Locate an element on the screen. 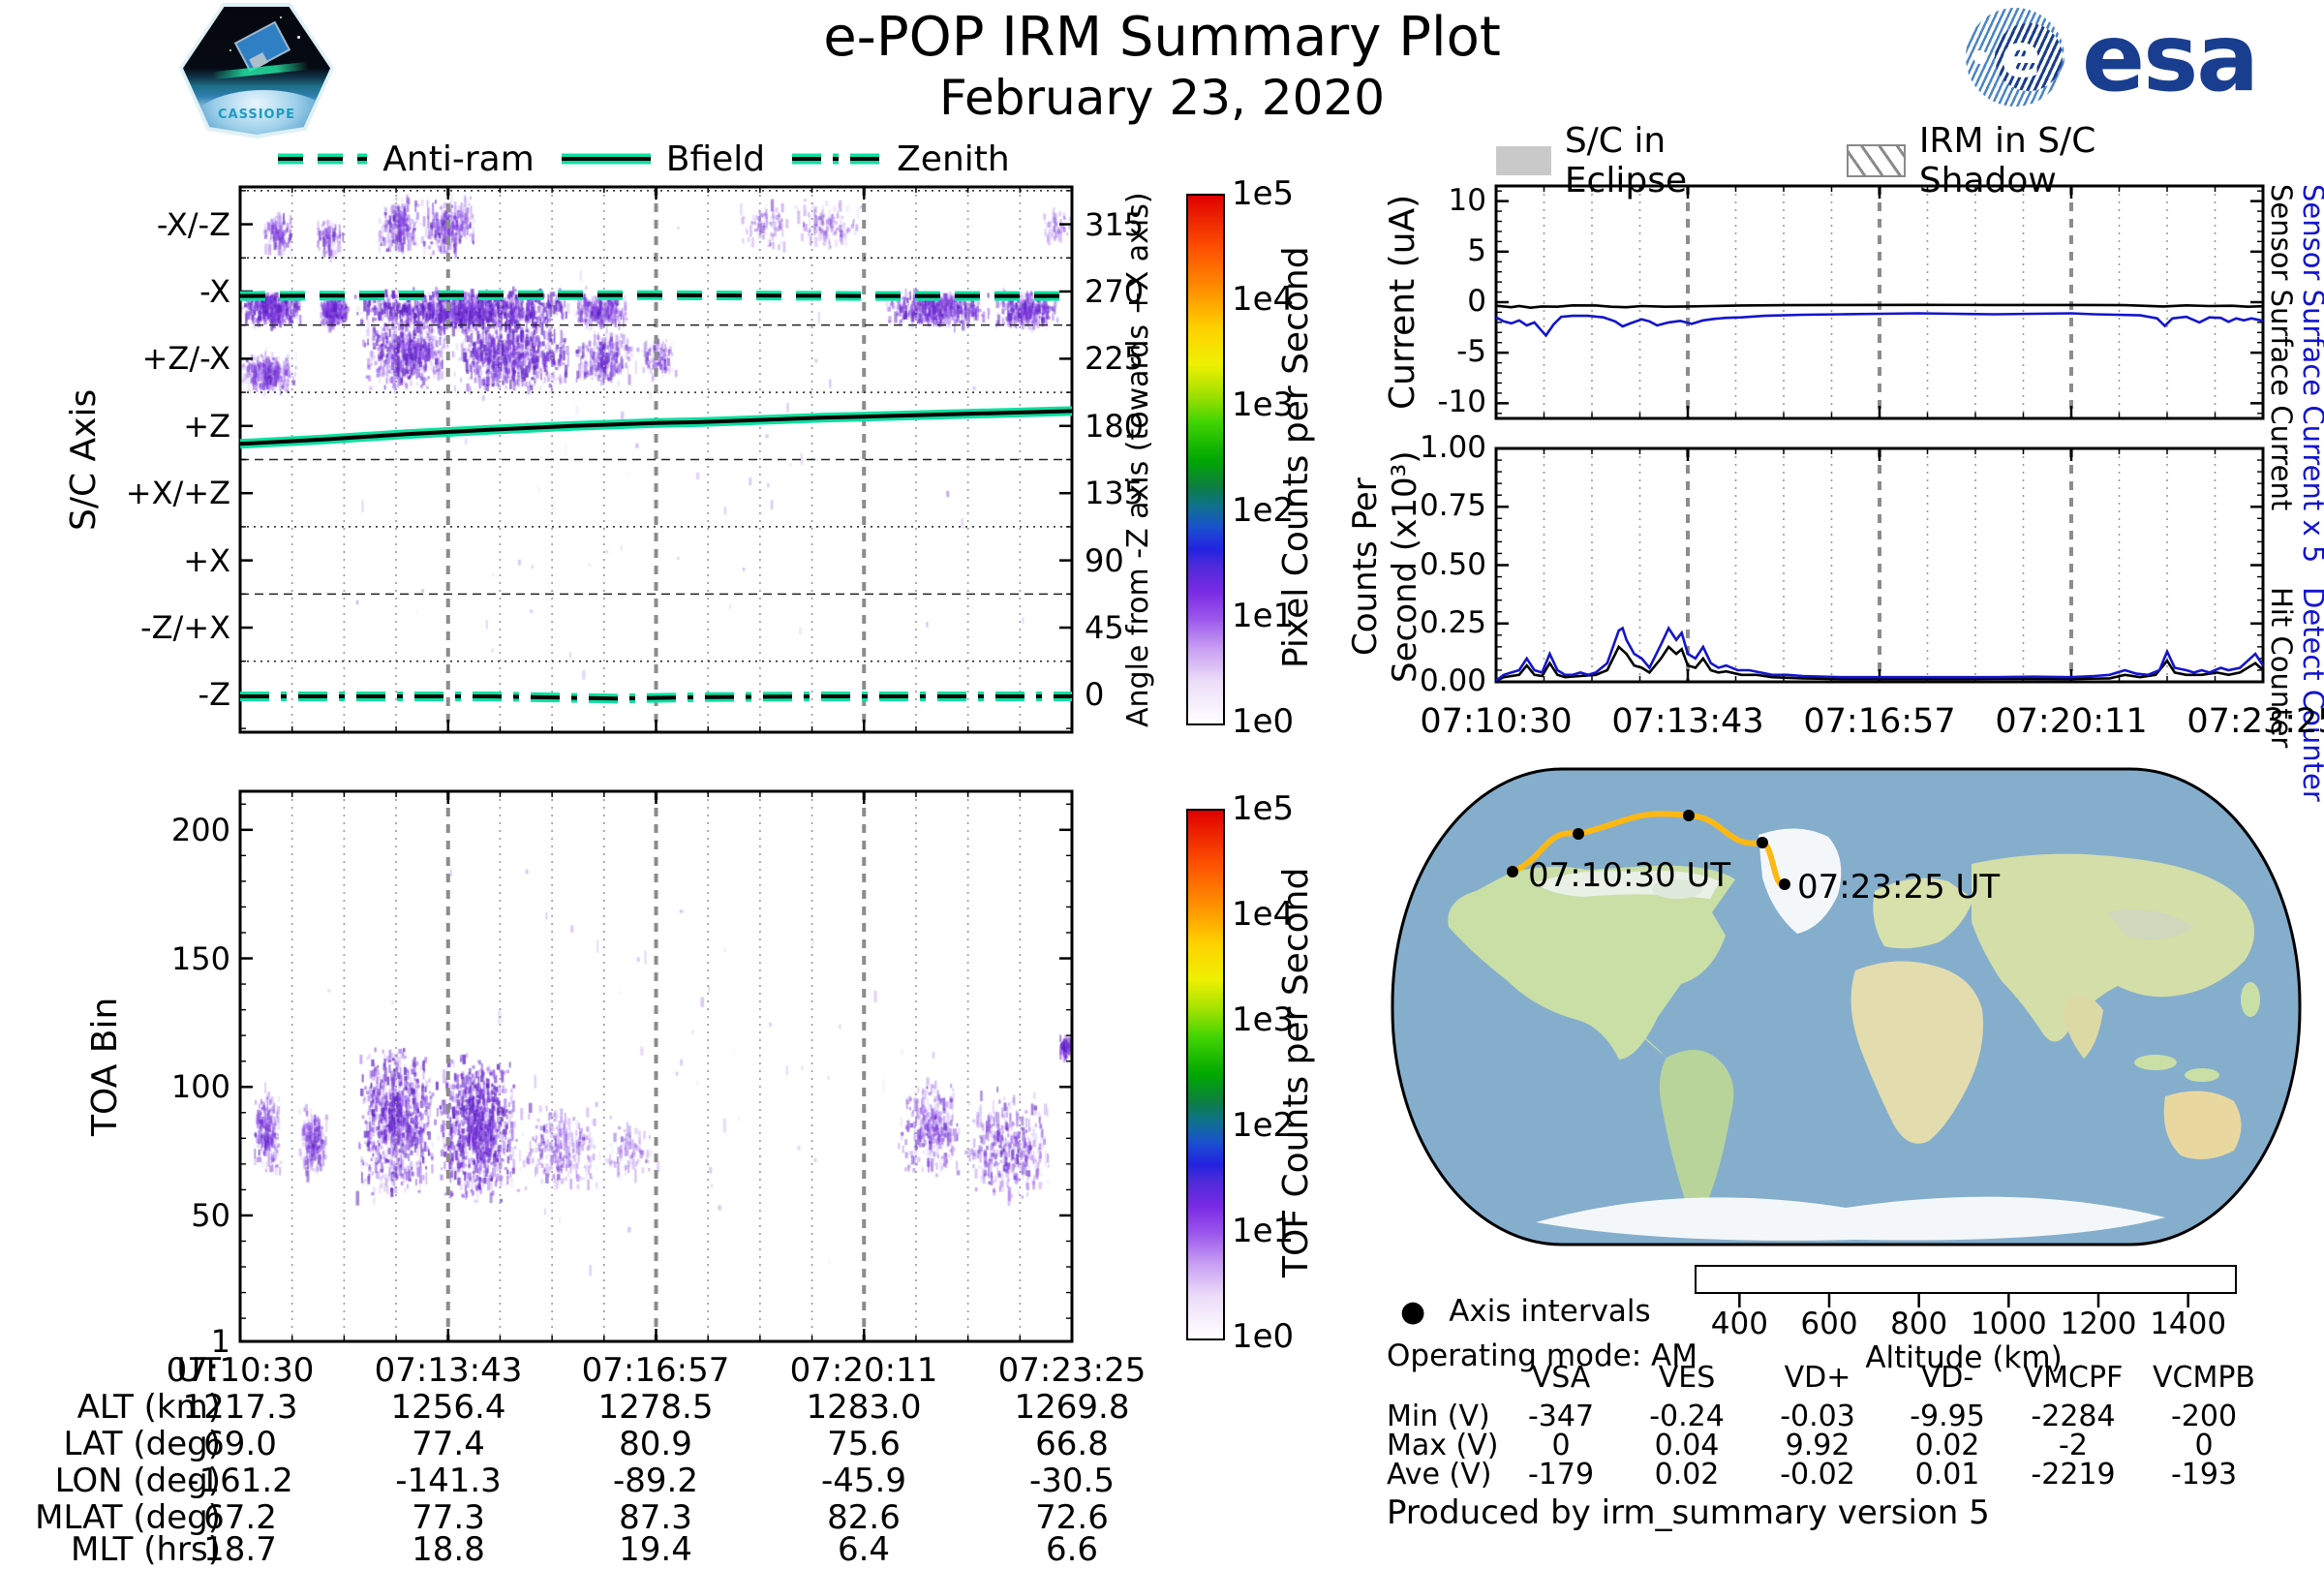 The image size is (2324, 1569). produced-by: Produced by irm_summary version 5 is located at coordinates (1688, 1512).